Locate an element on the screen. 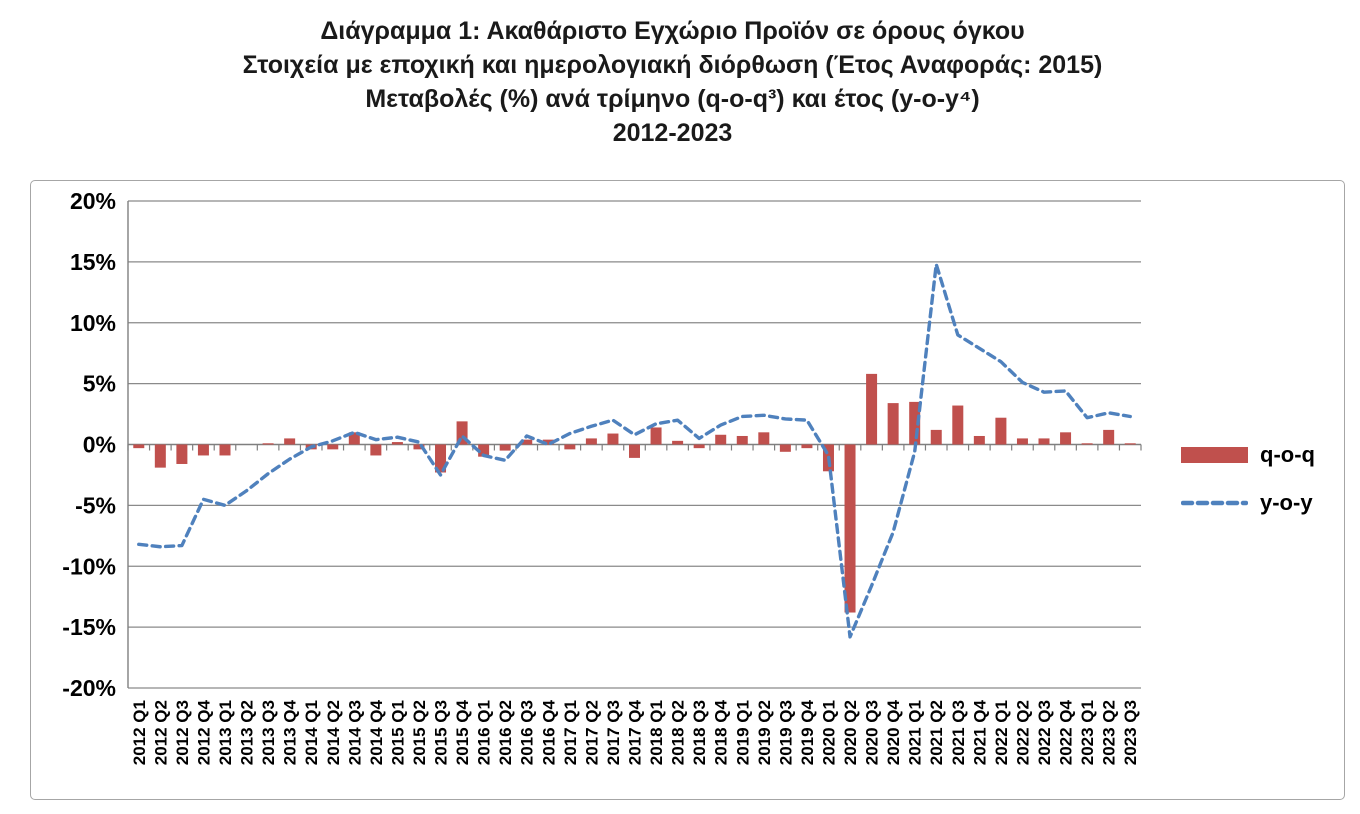 The width and height of the screenshot is (1360, 814). x-axis-tick-label: 2023 Q2 is located at coordinates (1109, 732).